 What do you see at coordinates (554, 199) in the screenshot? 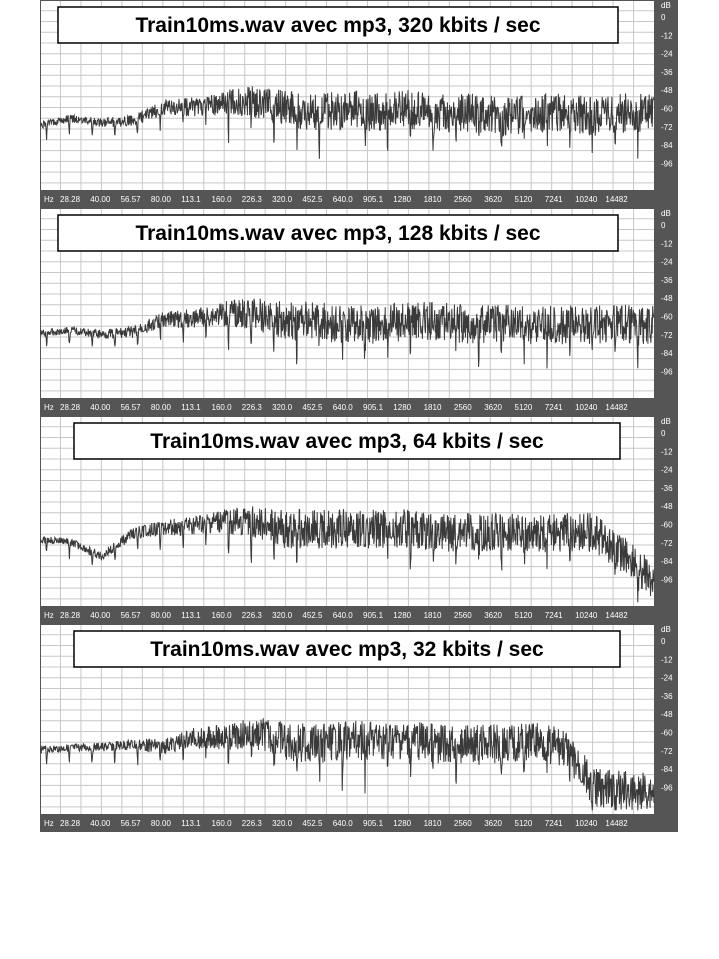
I see `frequency-tick-label: 7241` at bounding box center [554, 199].